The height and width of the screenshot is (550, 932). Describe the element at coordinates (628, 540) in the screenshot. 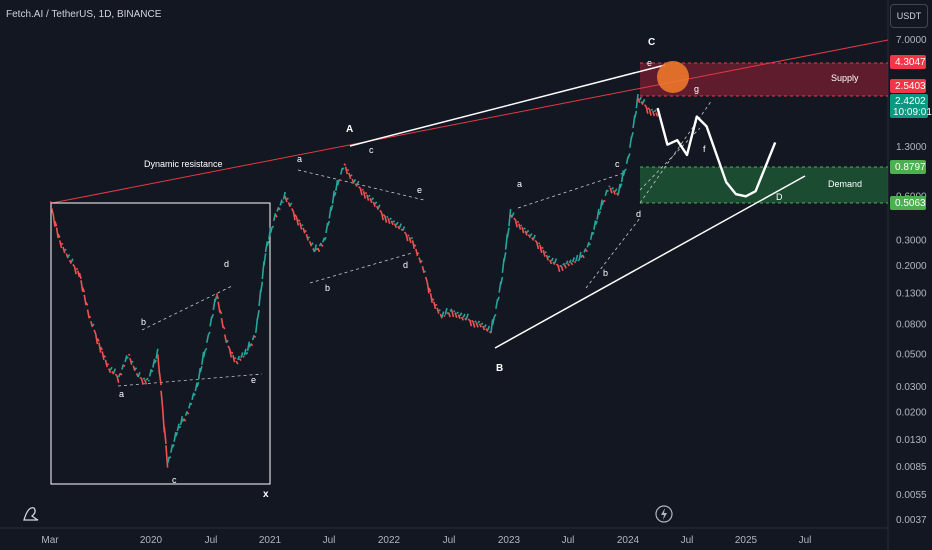

I see `time-axis-tick: 2024` at that location.